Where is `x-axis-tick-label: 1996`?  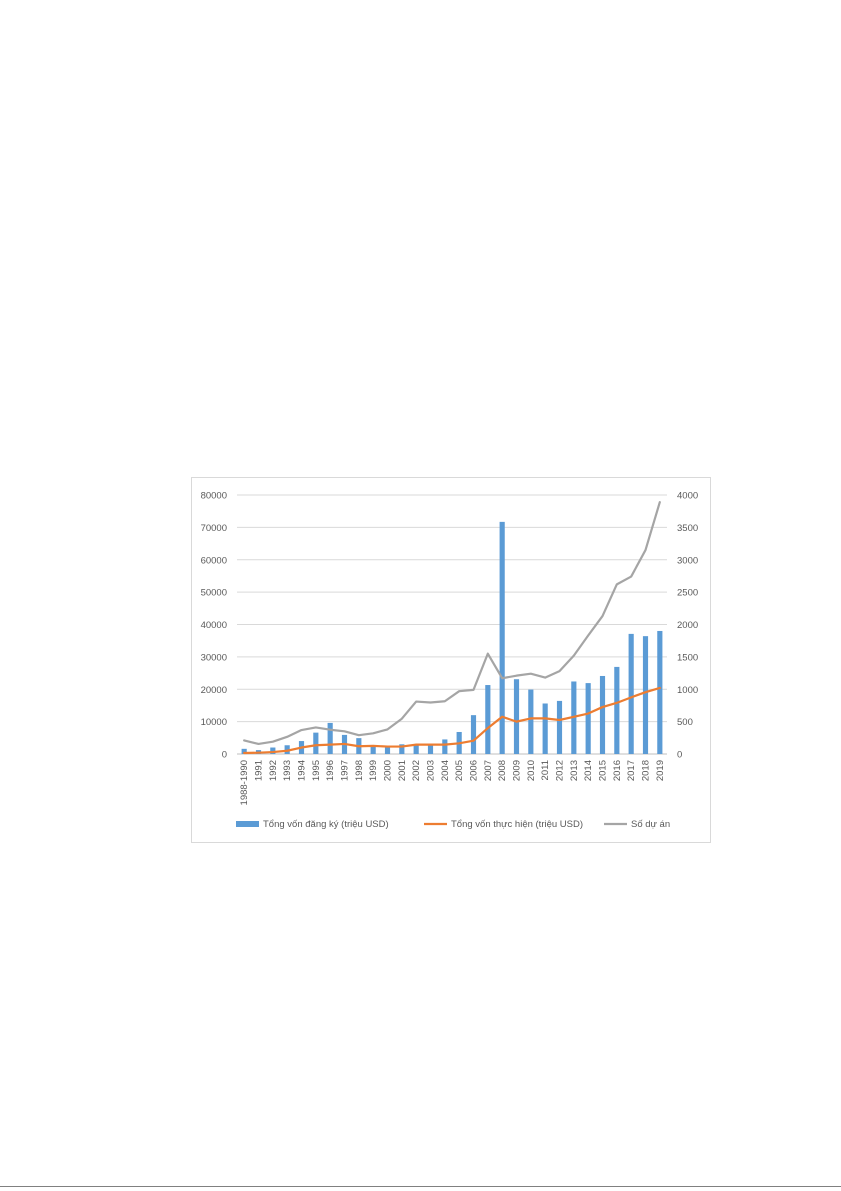 x-axis-tick-label: 1996 is located at coordinates (330, 770).